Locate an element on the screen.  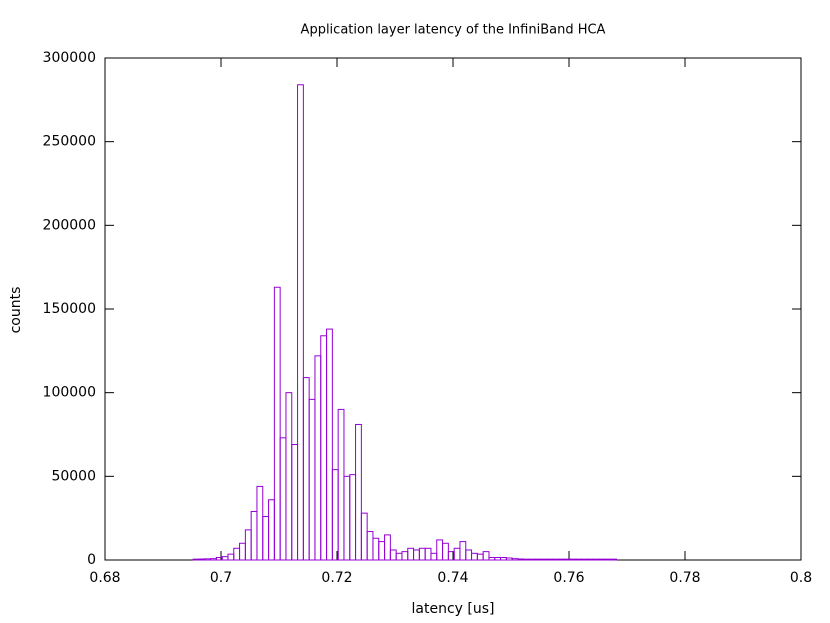
x-axis-label: latency [us] is located at coordinates (453, 609).